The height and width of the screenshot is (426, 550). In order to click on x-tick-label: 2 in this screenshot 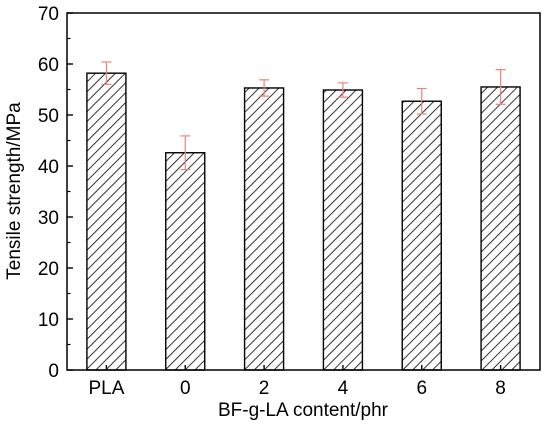, I will do `click(264, 388)`.